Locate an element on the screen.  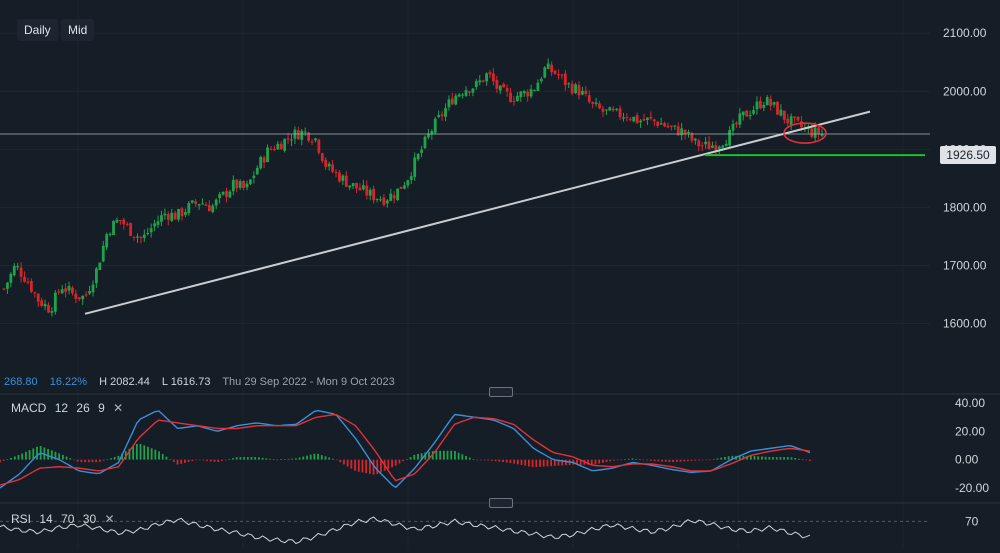
rsi-close-icon: ✕ is located at coordinates (109, 519).